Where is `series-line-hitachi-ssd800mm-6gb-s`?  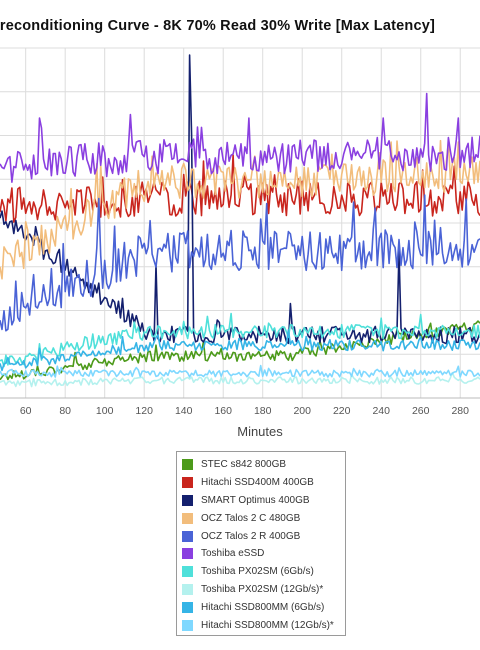 series-line-hitachi-ssd800mm-6gb-s is located at coordinates (240, 350).